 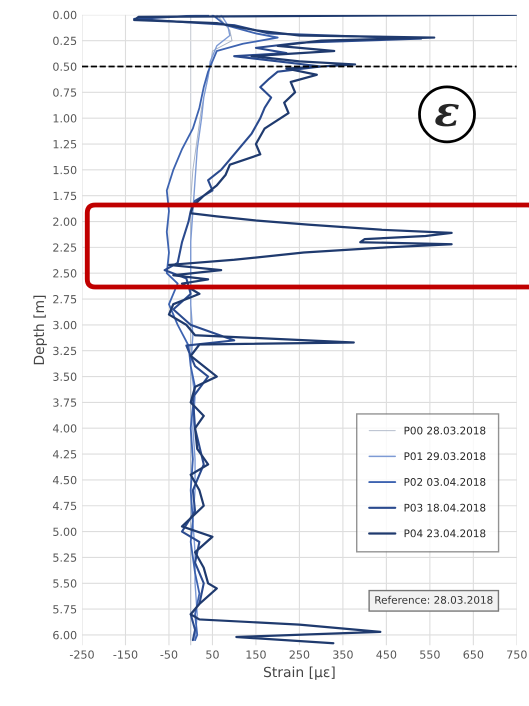 I want to click on y-tick-label: 2.00, so click(x=64, y=222).